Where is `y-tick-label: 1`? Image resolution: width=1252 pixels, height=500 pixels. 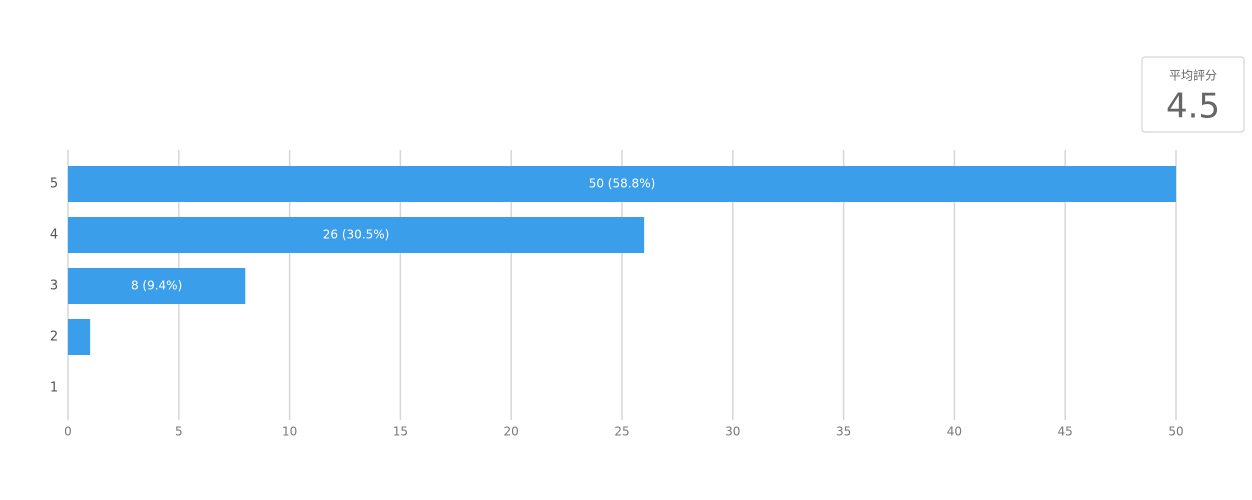
y-tick-label: 1 is located at coordinates (54, 388).